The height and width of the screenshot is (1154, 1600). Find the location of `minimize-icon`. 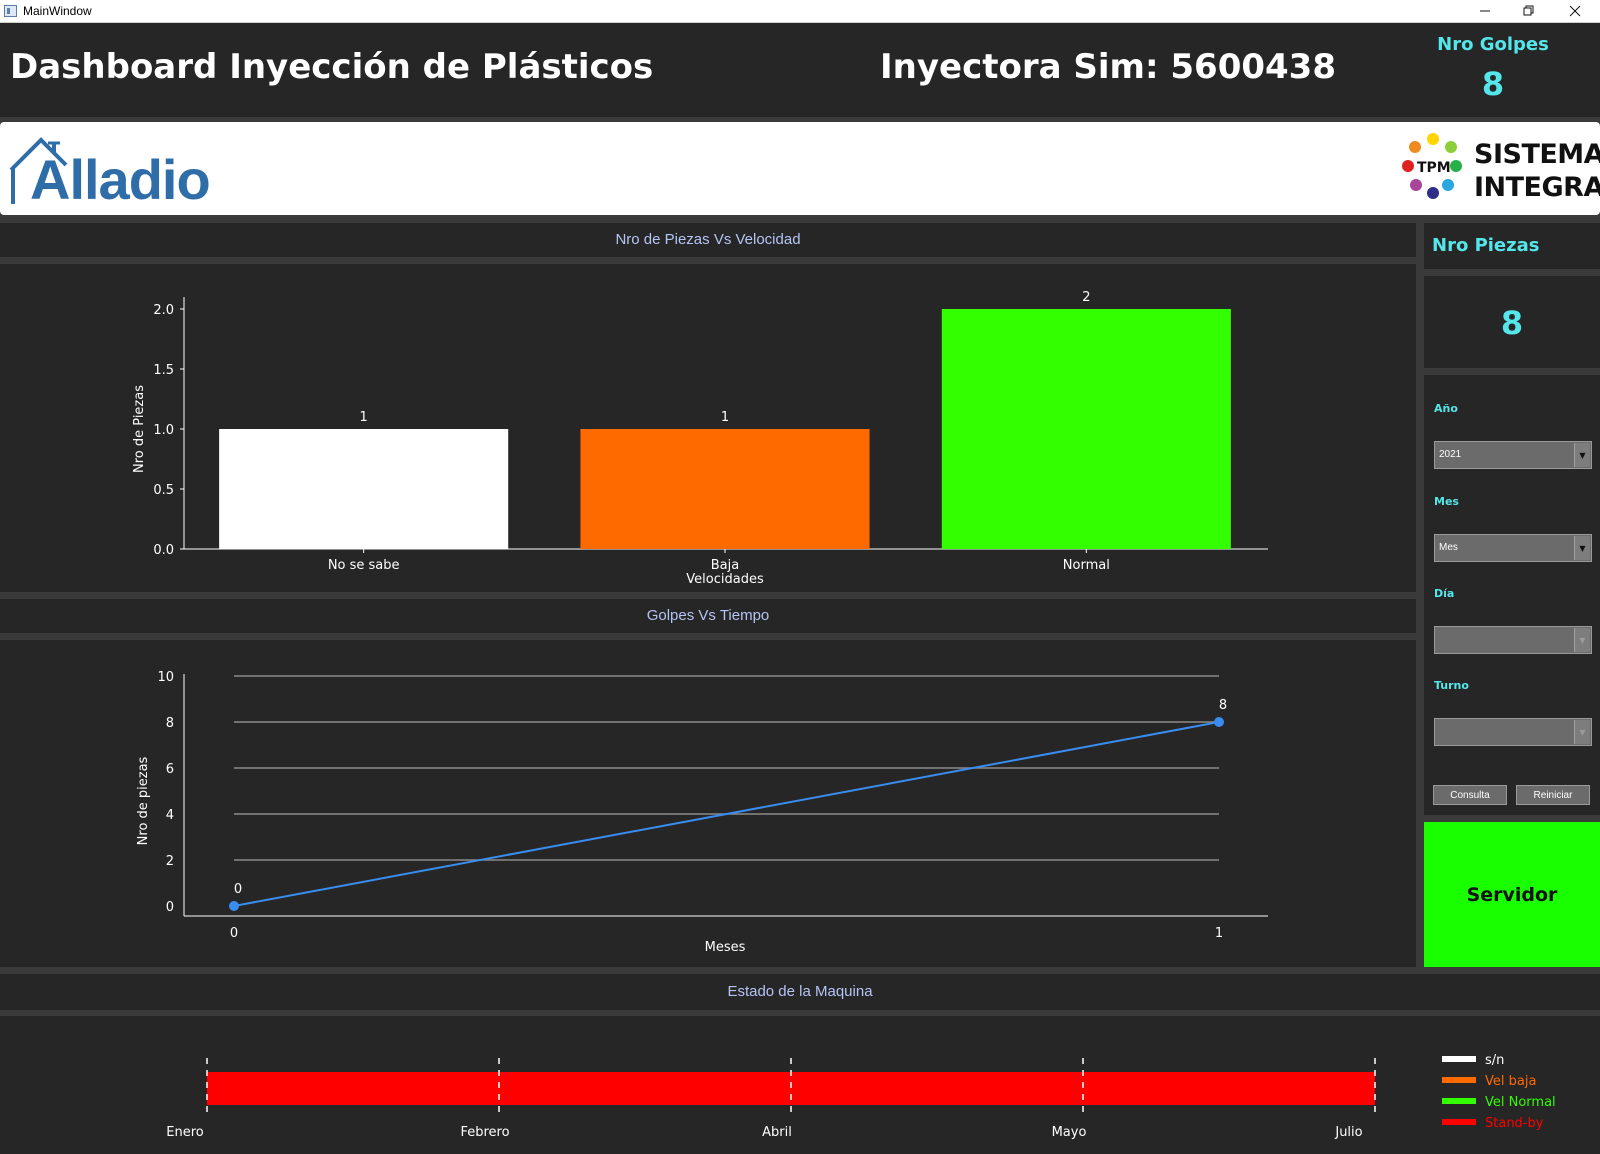

minimize-icon is located at coordinates (1485, 11).